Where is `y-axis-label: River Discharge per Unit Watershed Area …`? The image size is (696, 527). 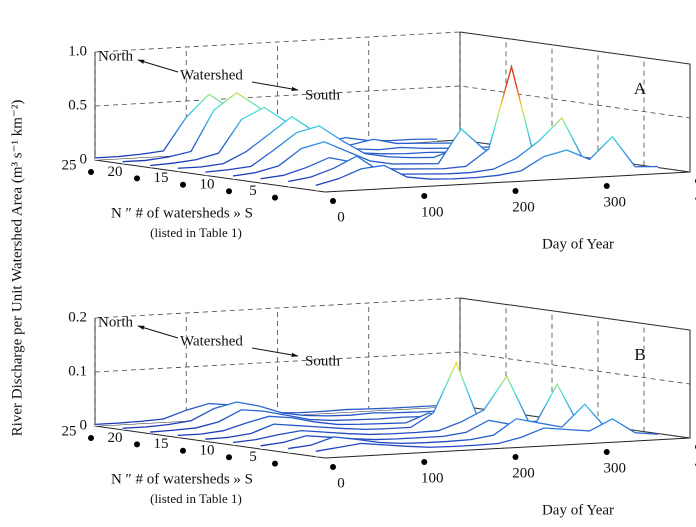 y-axis-label: River Discharge per Unit Watershed Area … is located at coordinates (17, 268).